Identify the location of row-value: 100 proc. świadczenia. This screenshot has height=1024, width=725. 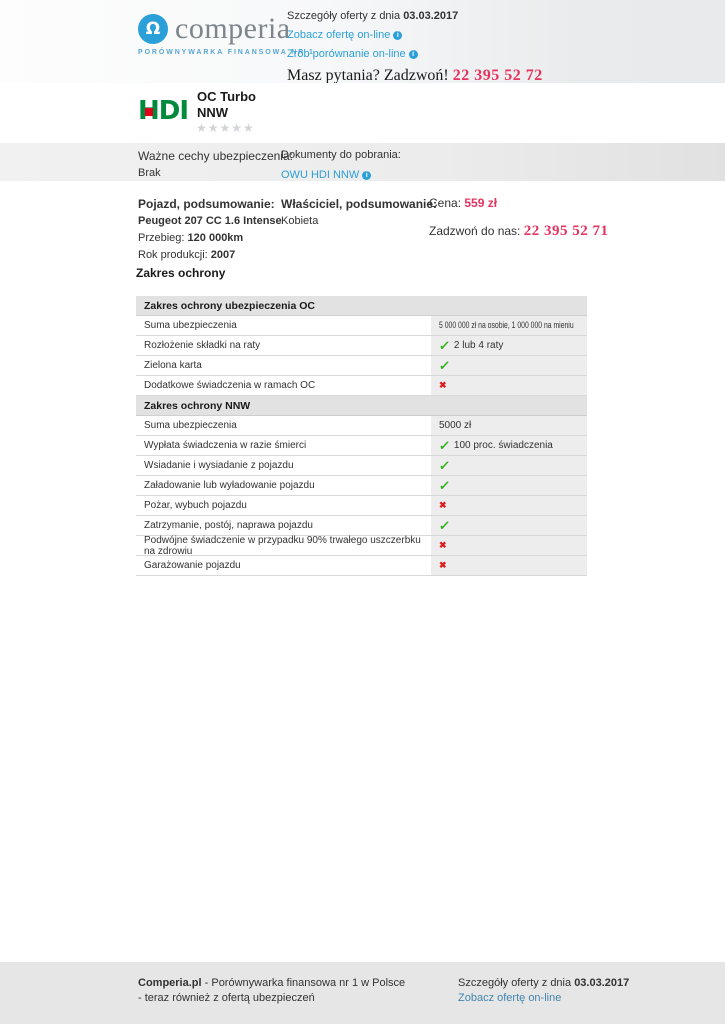
(503, 445).